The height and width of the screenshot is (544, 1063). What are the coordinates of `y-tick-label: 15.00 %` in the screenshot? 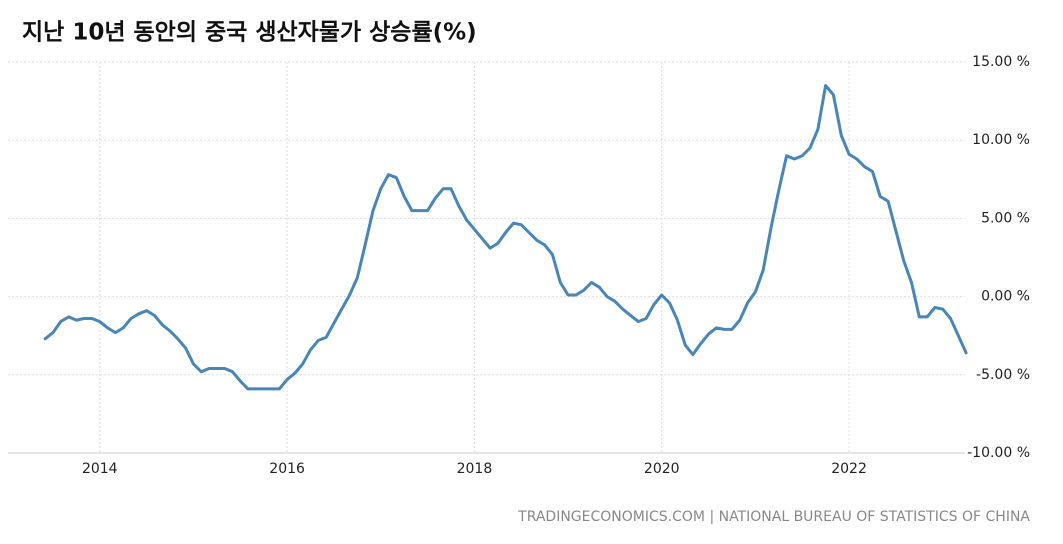 It's located at (1001, 62).